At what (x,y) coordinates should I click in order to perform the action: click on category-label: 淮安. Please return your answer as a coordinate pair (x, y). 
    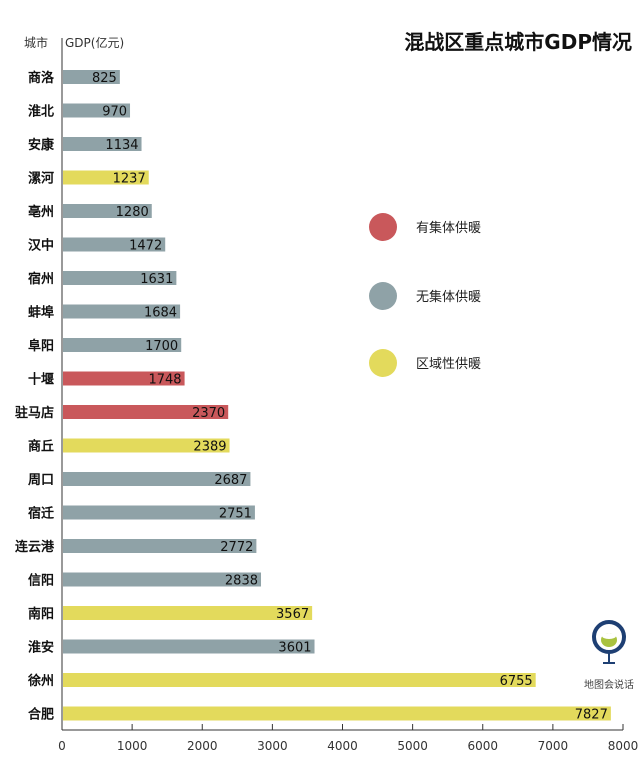
    Looking at the image, I should click on (40, 648).